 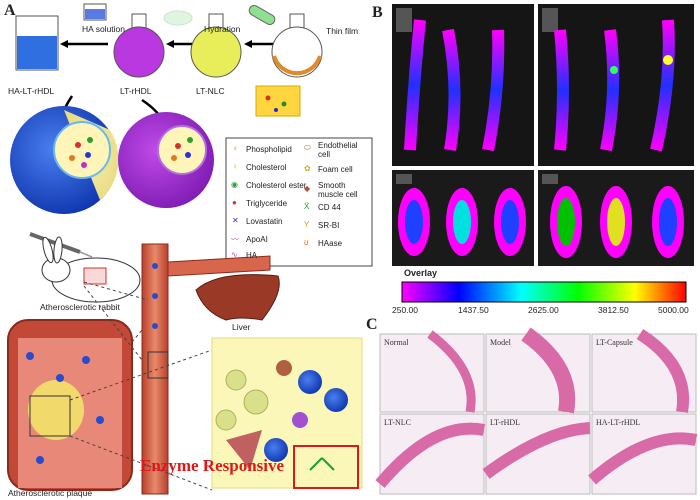 I want to click on lt-rhdl-label: LT-rHDL, so click(x=136, y=91).